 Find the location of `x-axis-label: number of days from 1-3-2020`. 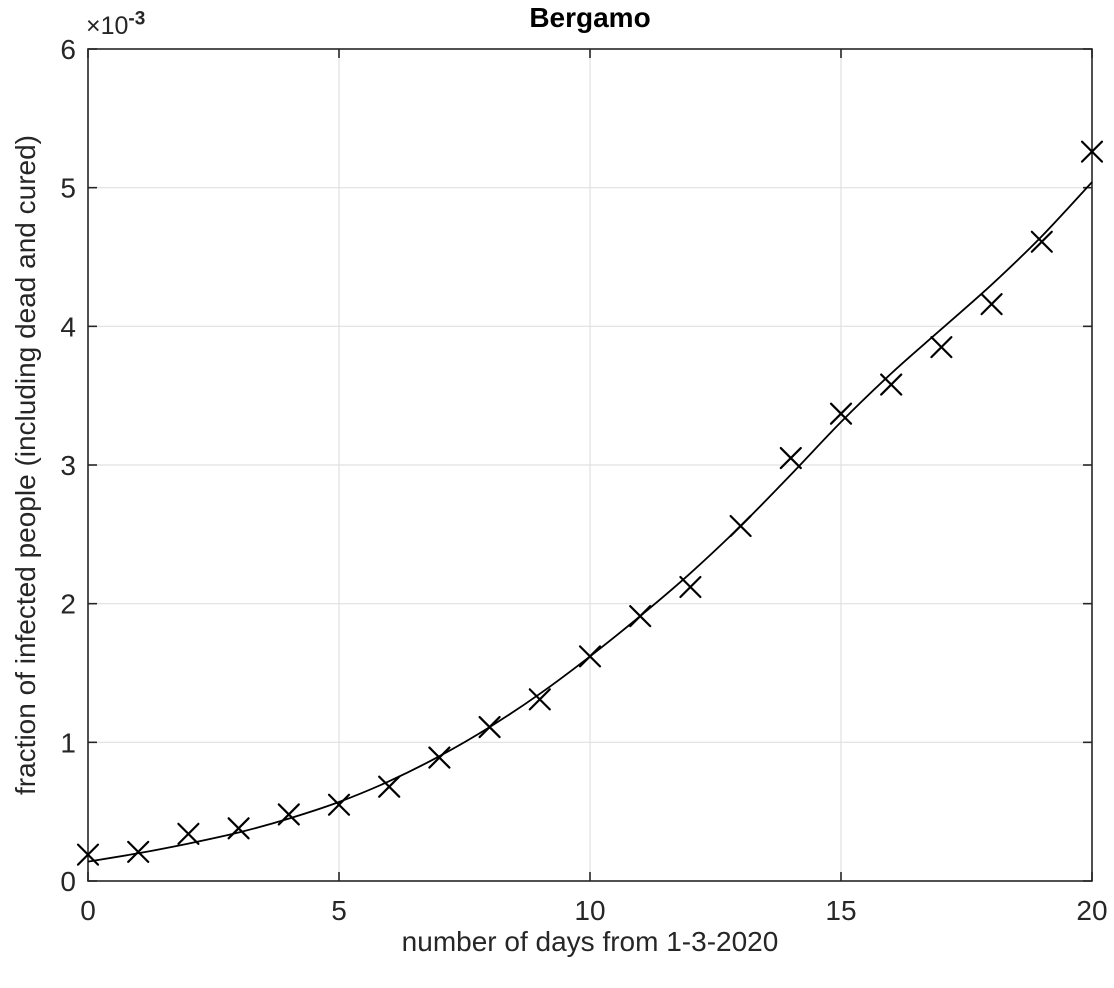

x-axis-label: number of days from 1-3-2020 is located at coordinates (590, 941).